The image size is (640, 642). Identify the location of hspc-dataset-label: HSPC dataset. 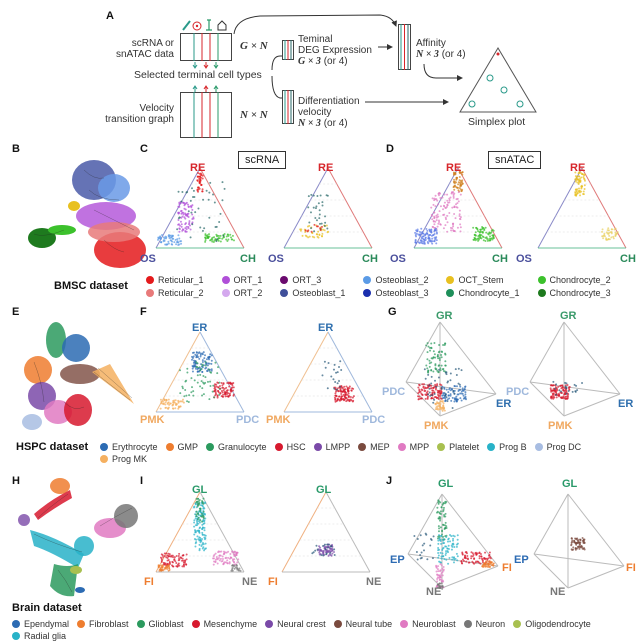
(52, 447).